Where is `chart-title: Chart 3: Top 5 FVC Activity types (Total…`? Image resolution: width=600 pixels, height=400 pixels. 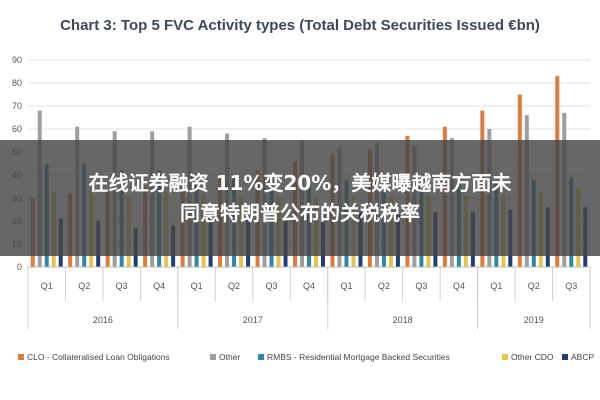
chart-title: Chart 3: Top 5 FVC Activity types (Total… is located at coordinates (300, 25).